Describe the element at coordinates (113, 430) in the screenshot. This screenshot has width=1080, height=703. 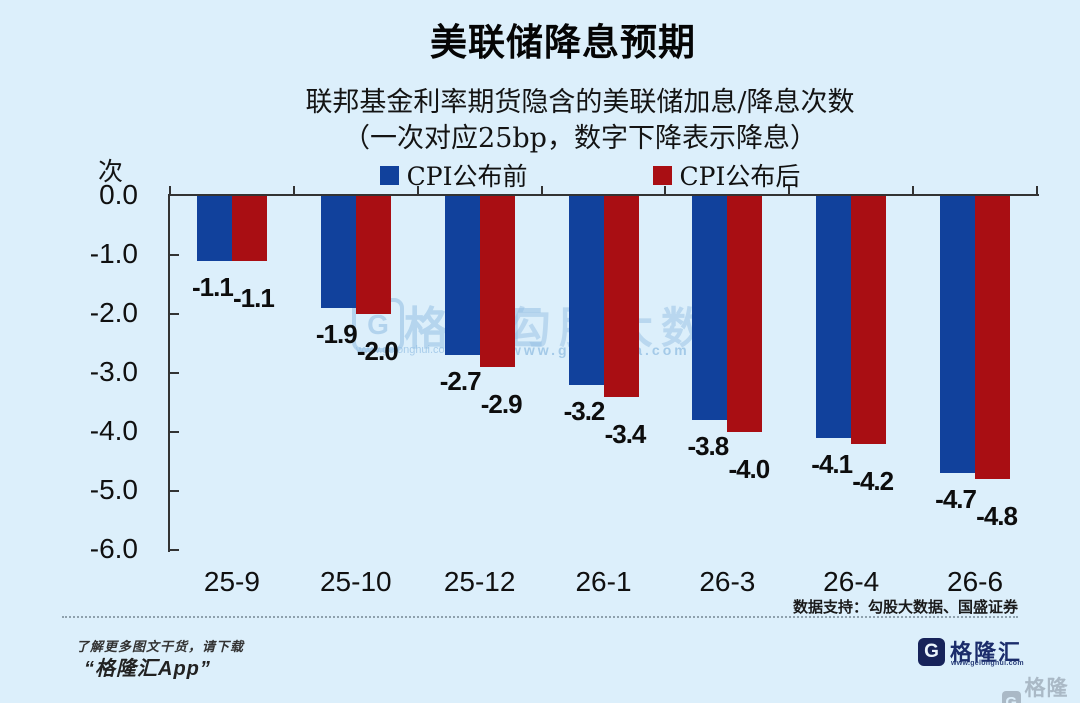
I see `y-tick-label: -4.0` at that location.